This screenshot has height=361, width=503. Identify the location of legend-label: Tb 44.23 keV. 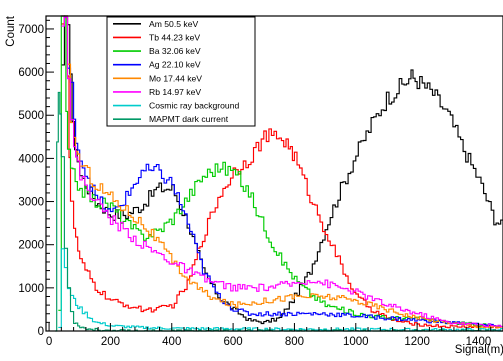
(174, 37).